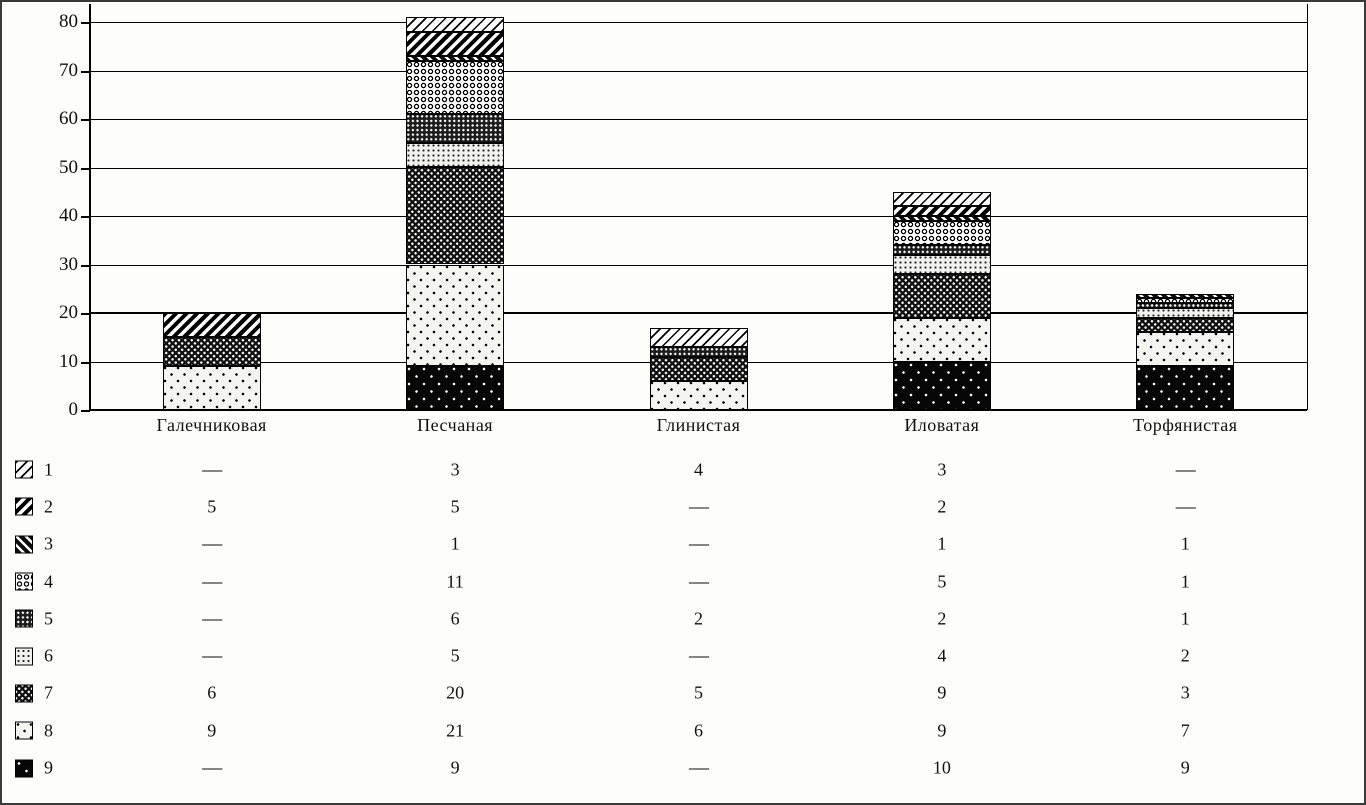 This screenshot has width=1366, height=805. Describe the element at coordinates (68, 264) in the screenshot. I see `y-tick-label-30: 30` at that location.